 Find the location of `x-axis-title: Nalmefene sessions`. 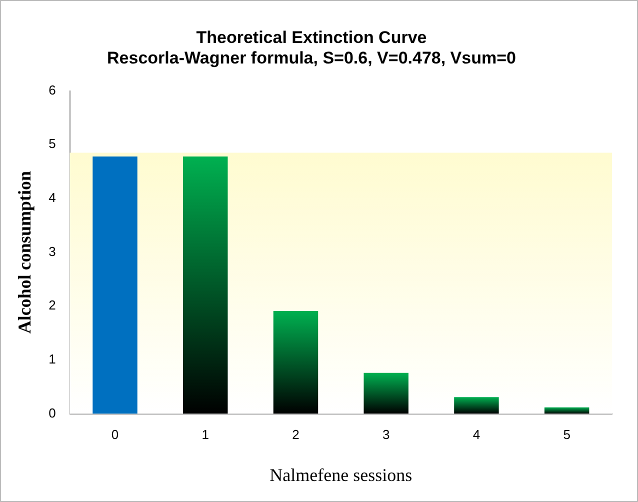

x-axis-title: Nalmefene sessions is located at coordinates (341, 474).